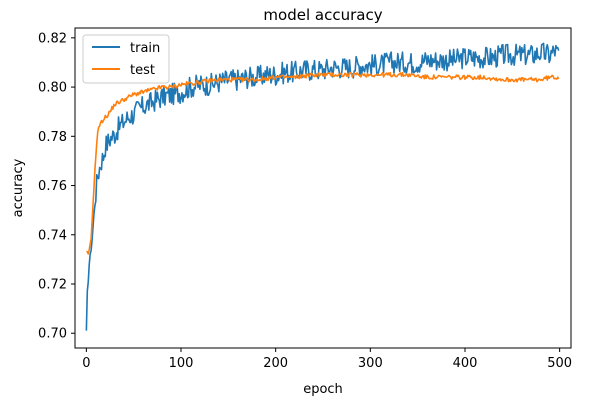  What do you see at coordinates (142, 70) in the screenshot?
I see `legend-label-test: test` at bounding box center [142, 70].